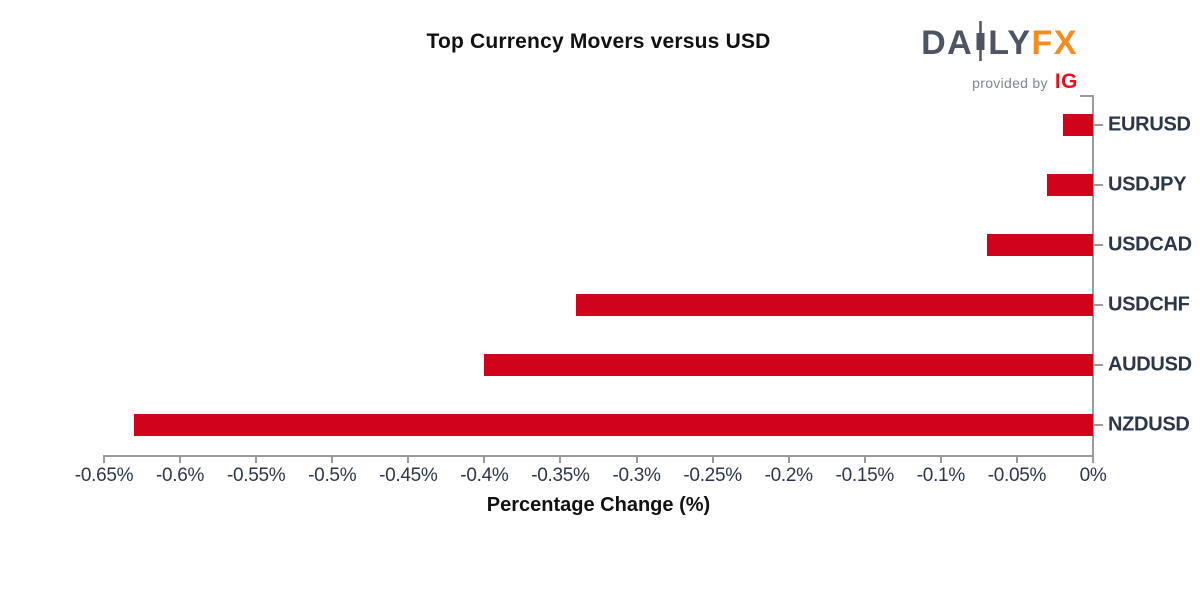 The image size is (1200, 600). Describe the element at coordinates (1070, 185) in the screenshot. I see `bar-usdjpy` at that location.